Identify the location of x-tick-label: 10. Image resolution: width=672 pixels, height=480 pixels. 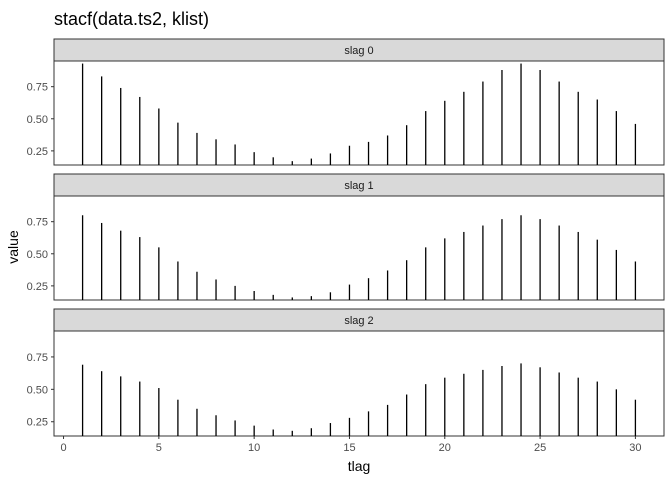
(254, 448).